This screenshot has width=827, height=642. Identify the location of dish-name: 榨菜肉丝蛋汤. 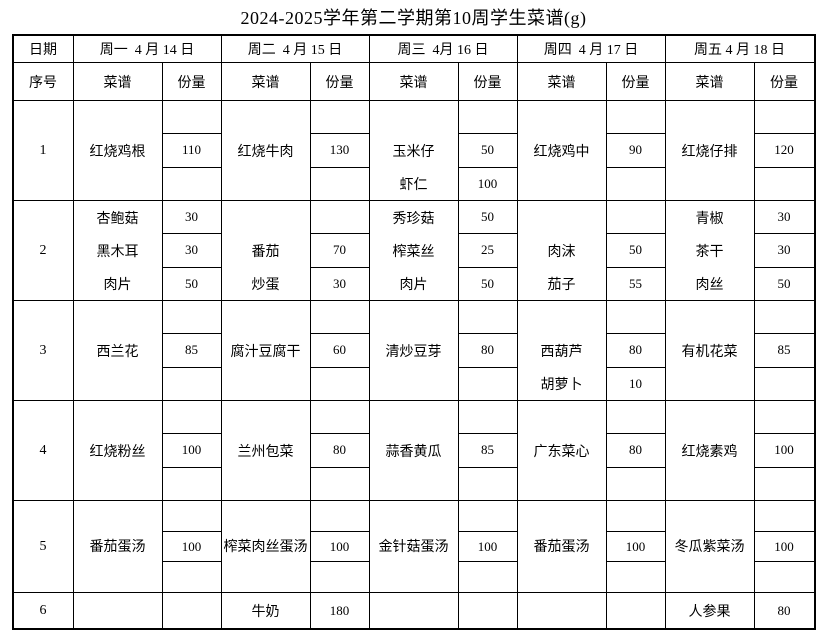
(265, 548).